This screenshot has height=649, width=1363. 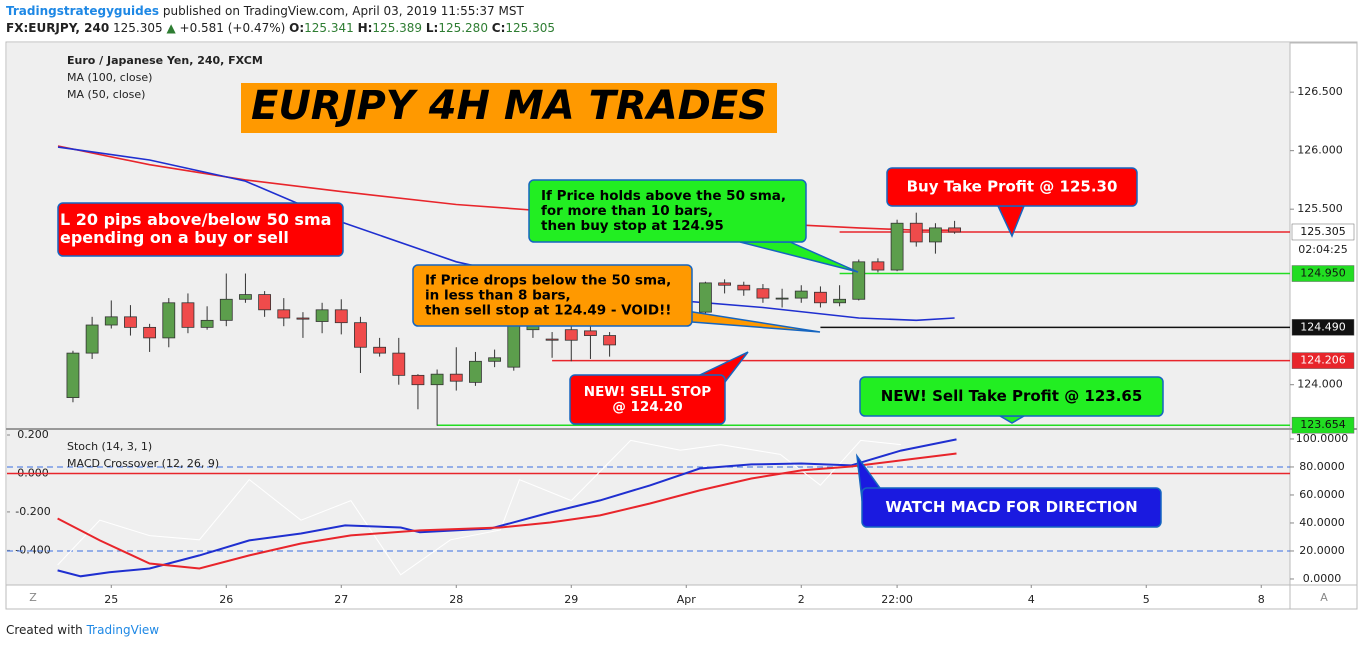 I want to click on x-tick-label: 22:00, so click(x=897, y=599).